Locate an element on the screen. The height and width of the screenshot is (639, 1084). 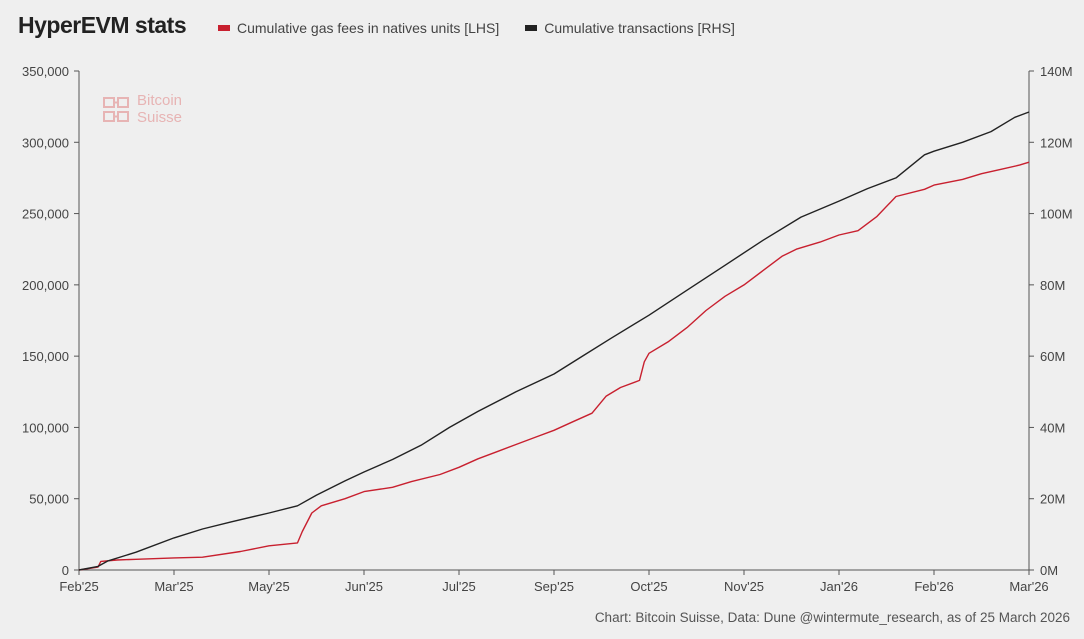
left-tick-label: 150,000 is located at coordinates (45, 356).